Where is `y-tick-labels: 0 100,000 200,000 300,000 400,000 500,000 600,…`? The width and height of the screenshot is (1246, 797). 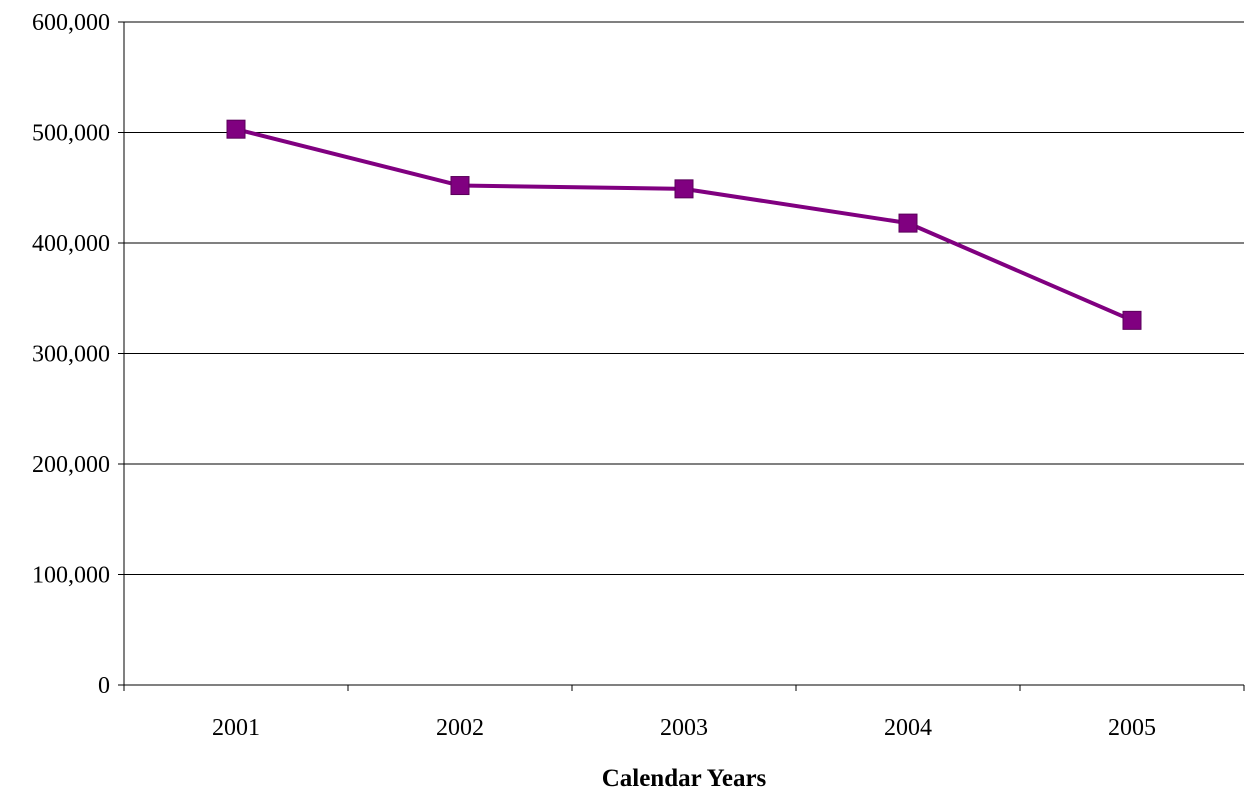
y-tick-labels: 0 100,000 200,000 300,000 400,000 500,000 600,… is located at coordinates (71, 354).